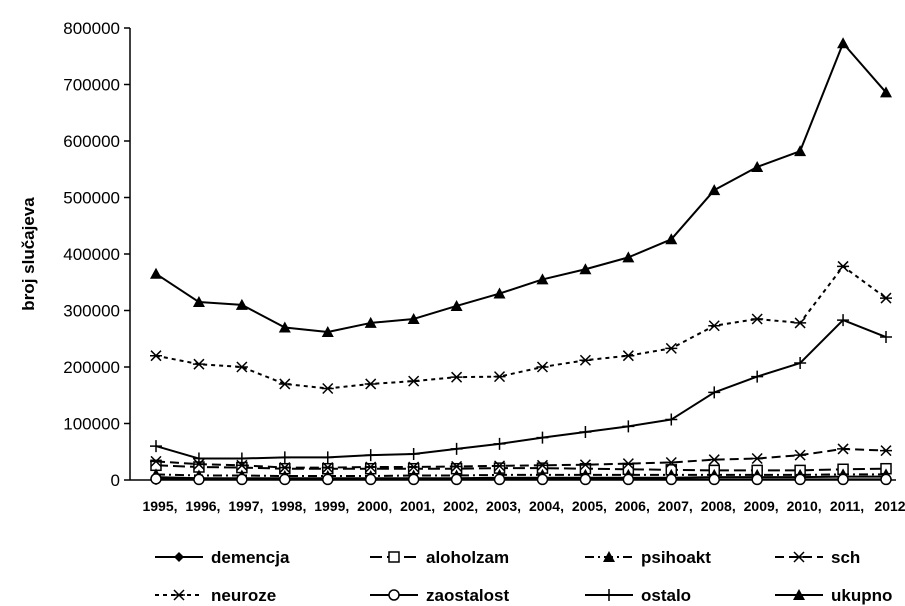 This screenshot has width=905, height=606. I want to click on series-line-demencja, so click(520, 477).